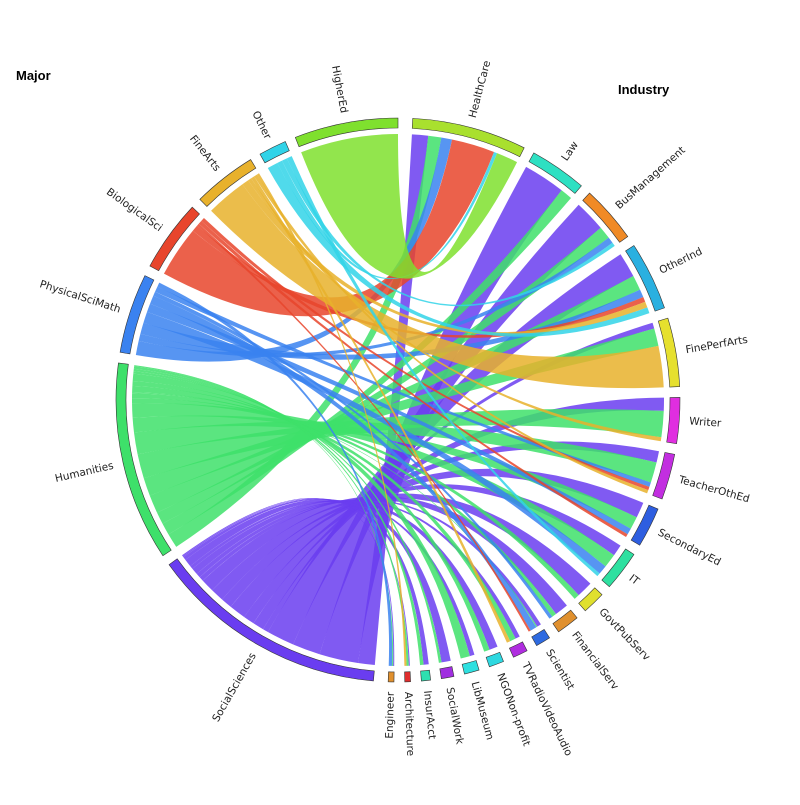  I want to click on label-SocialSciences: SocialSciences, so click(234, 687).